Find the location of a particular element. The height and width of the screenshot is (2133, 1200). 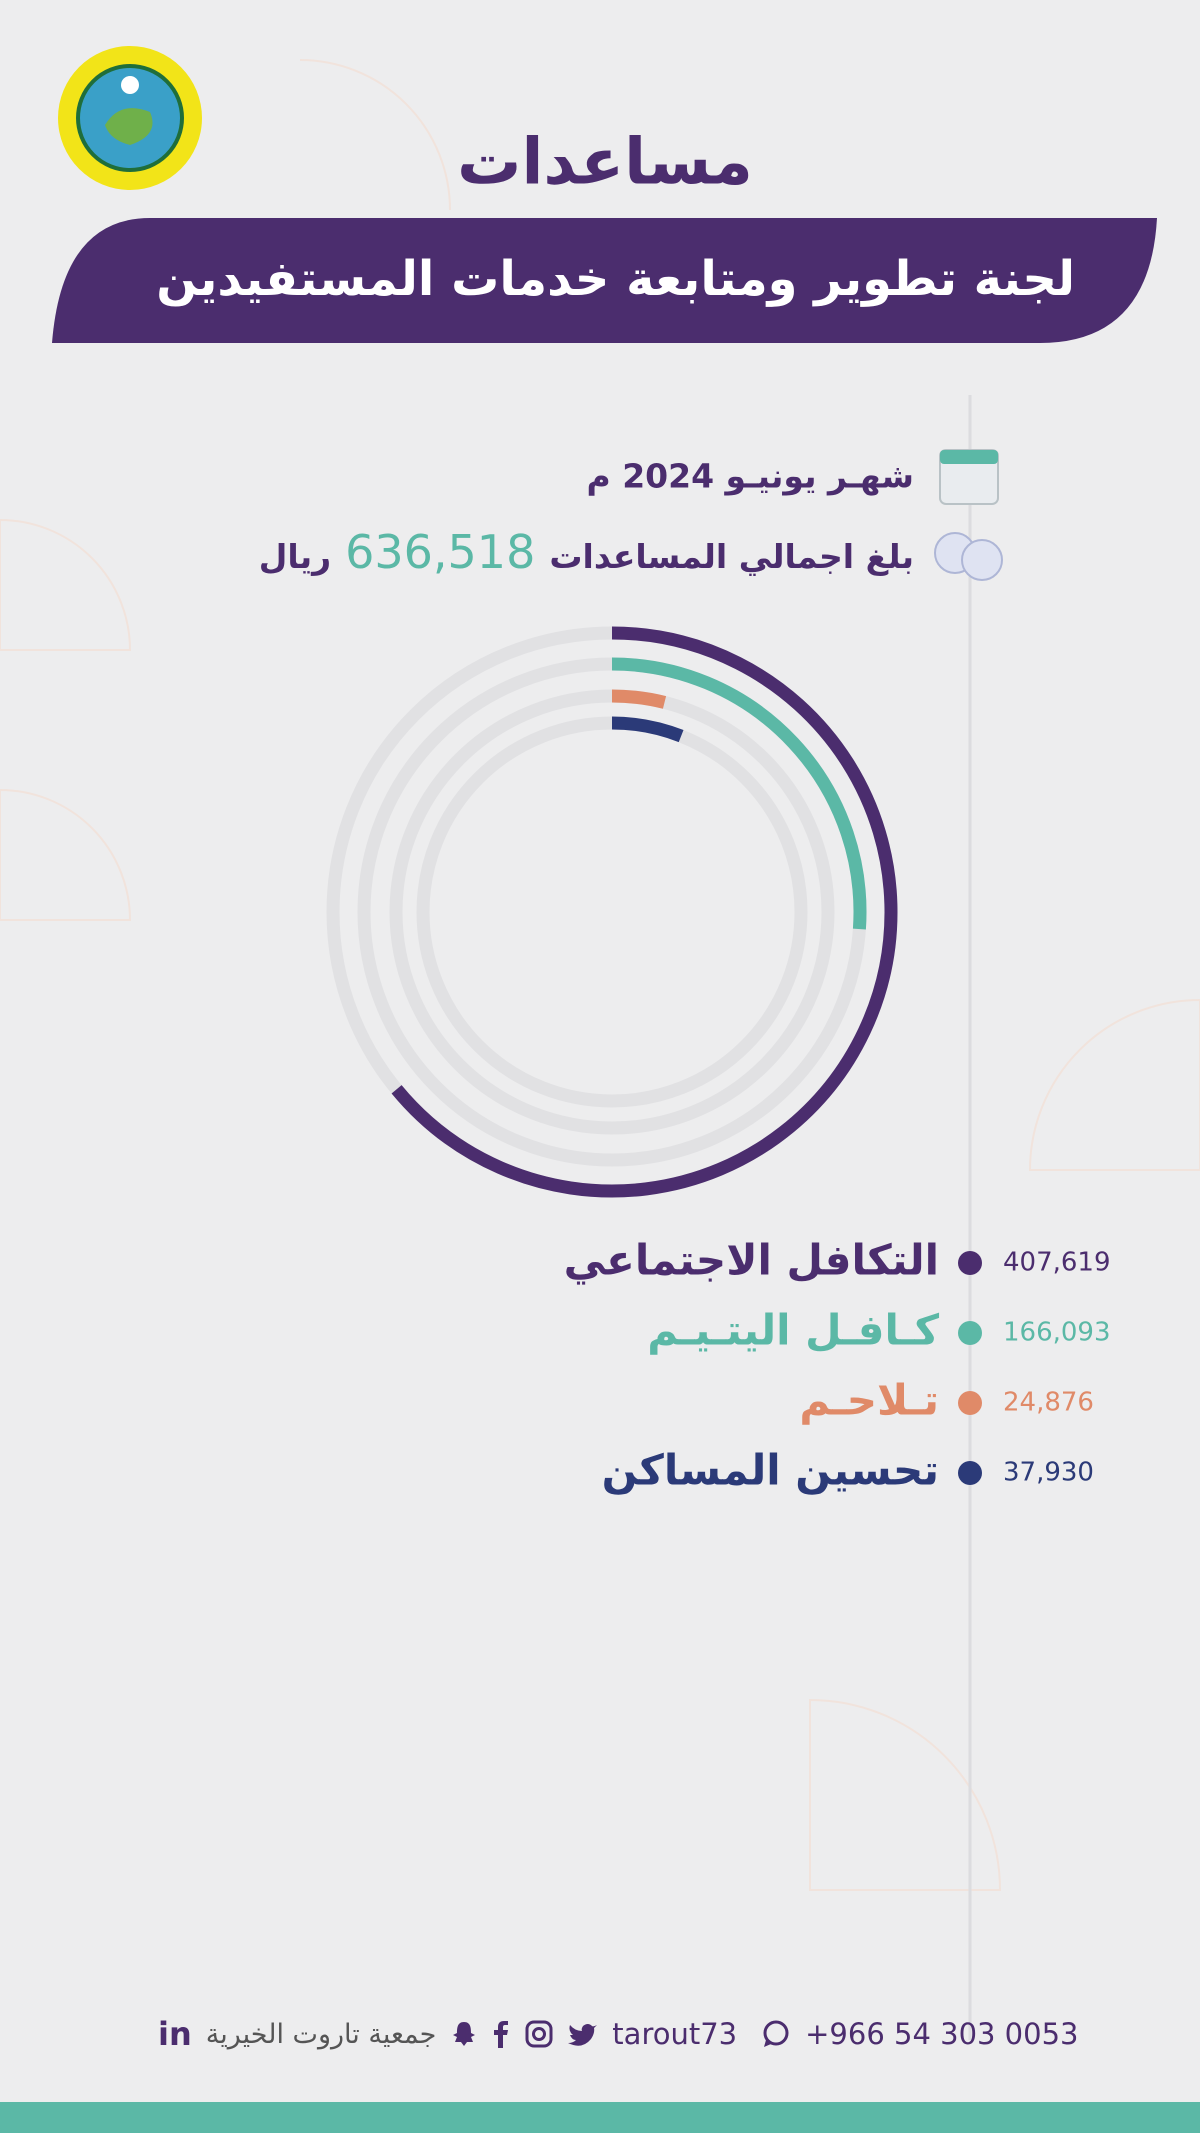

value-label: 37,930 is located at coordinates (1048, 1473).